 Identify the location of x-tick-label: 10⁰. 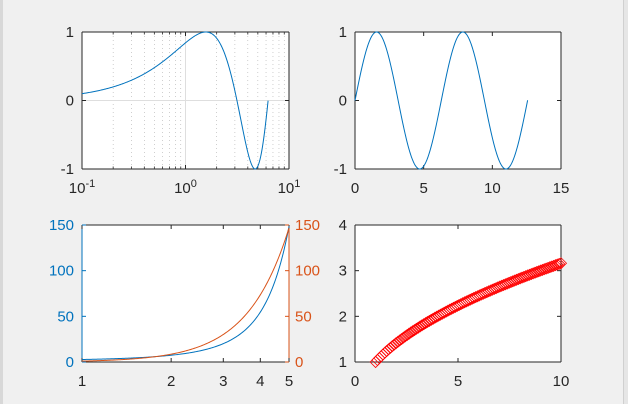
(185, 187).